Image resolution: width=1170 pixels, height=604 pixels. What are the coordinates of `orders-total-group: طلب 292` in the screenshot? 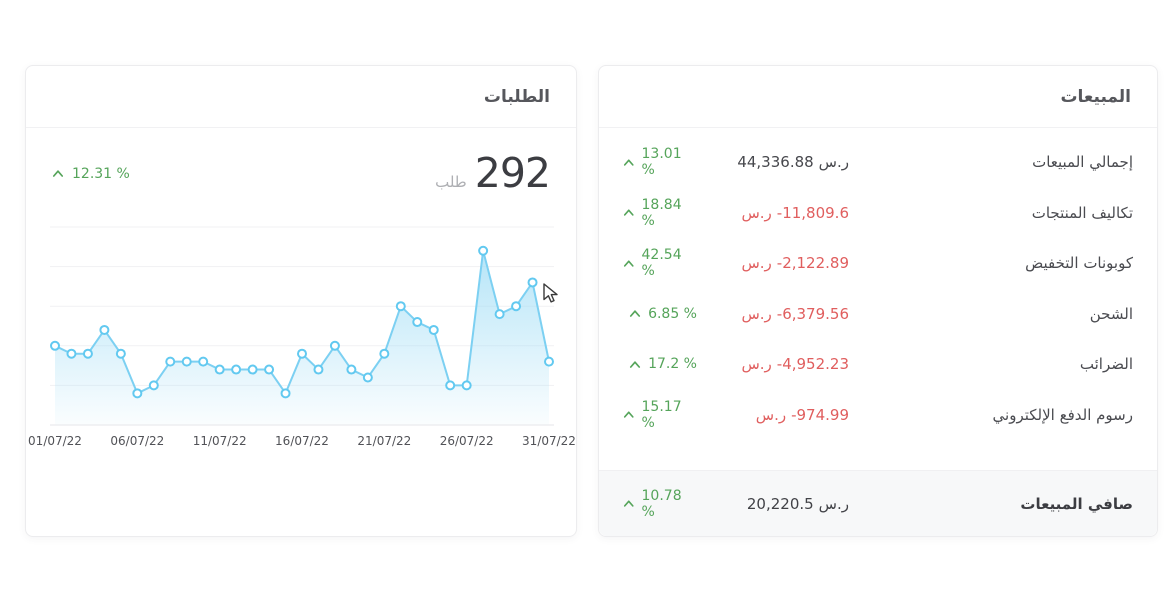 It's located at (493, 173).